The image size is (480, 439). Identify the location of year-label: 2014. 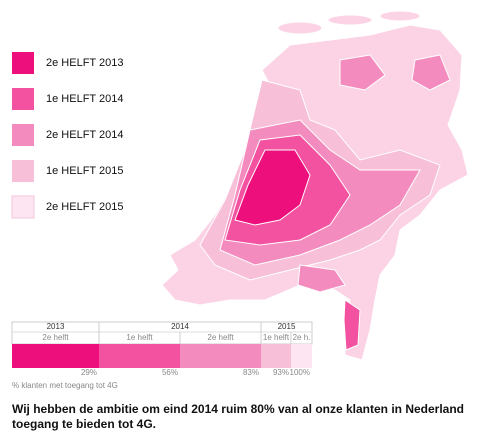
(180, 326).